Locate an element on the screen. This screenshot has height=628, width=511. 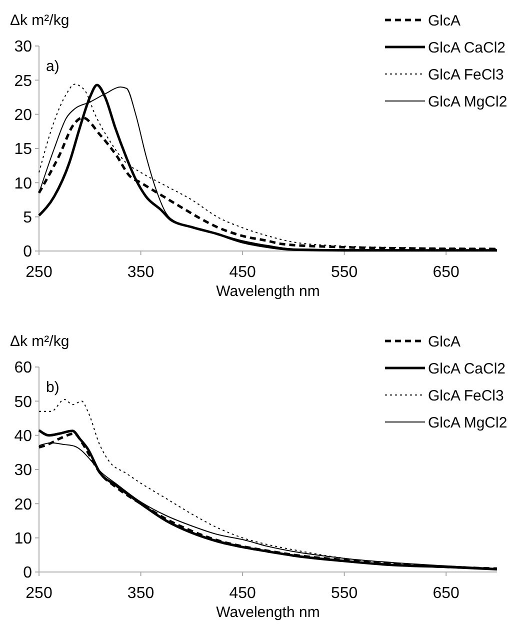
y-tick-label: 25 is located at coordinates (23, 81).